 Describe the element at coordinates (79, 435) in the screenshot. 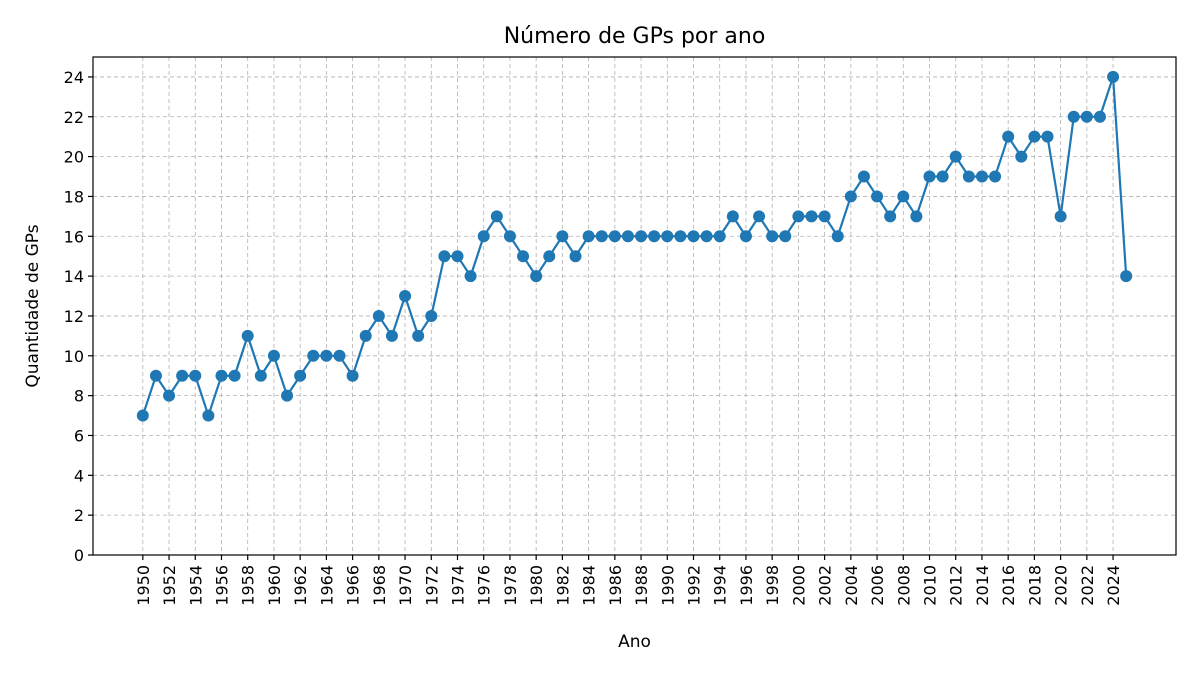

I see `y-tick-label: 6` at that location.